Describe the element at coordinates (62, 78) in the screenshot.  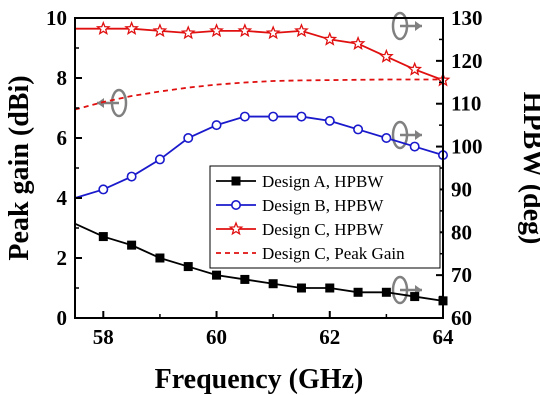
I see `left-y-tick-label: 8` at that location.